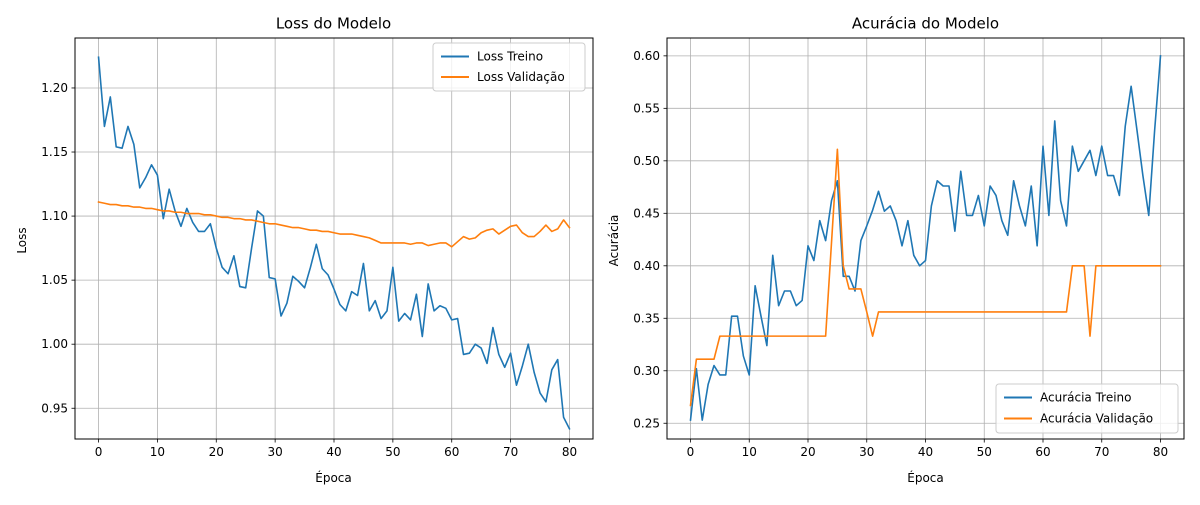  I want to click on loss-legend-label-val: Loss Validação, so click(521, 77).